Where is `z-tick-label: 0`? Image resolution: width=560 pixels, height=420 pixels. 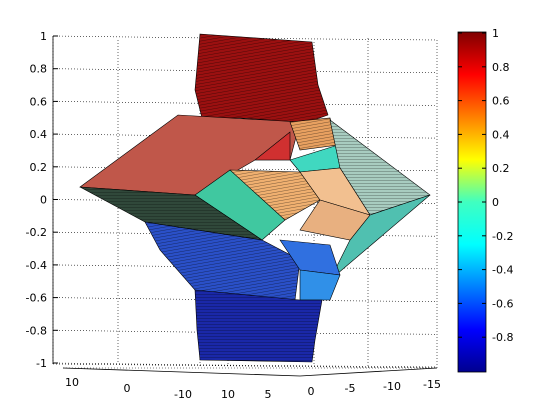 z-tick-label: 0 is located at coordinates (43, 200).